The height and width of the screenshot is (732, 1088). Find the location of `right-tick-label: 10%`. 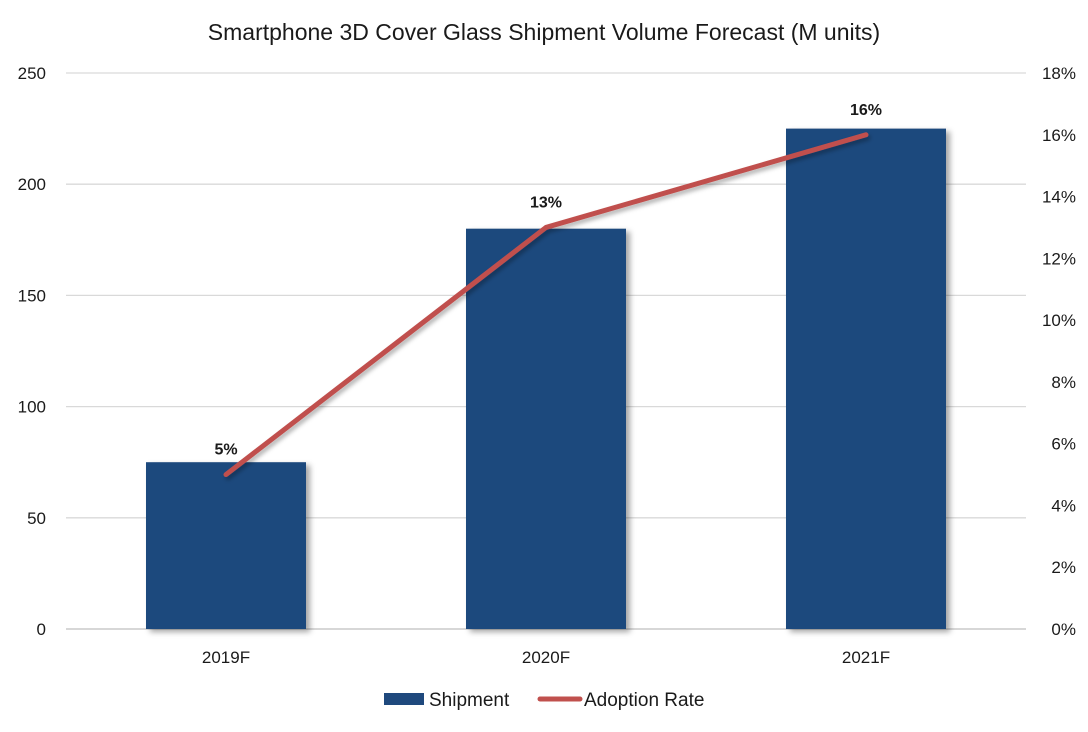

right-tick-label: 10% is located at coordinates (1059, 320).